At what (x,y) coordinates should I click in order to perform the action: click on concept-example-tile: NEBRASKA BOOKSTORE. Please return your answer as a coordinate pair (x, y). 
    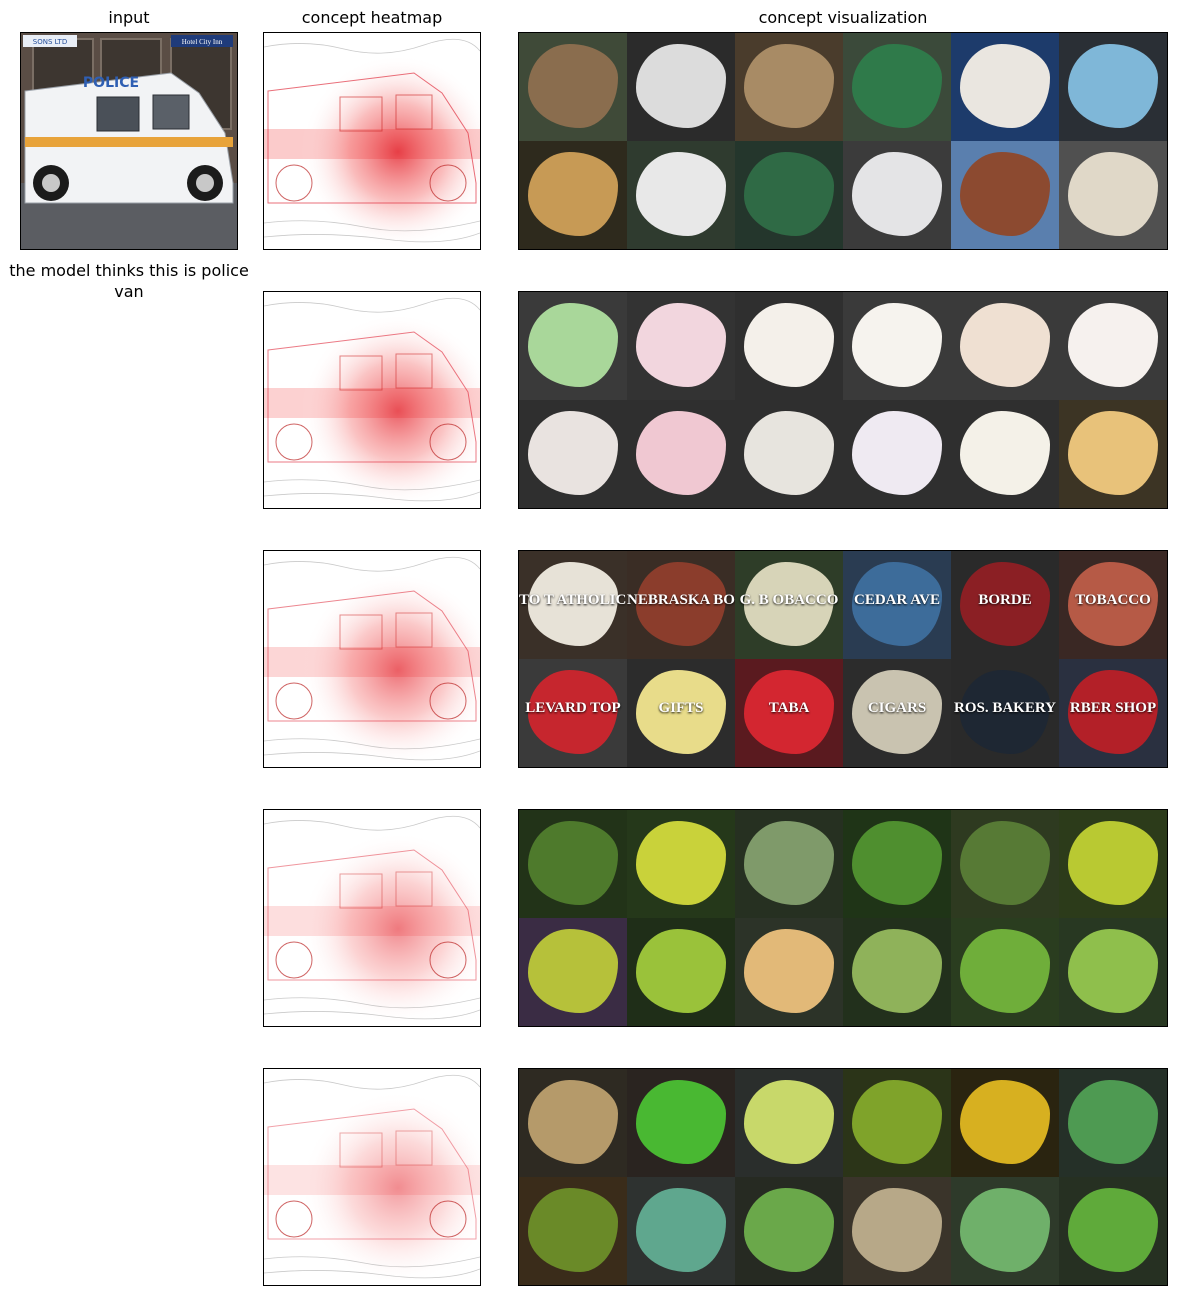
    Looking at the image, I should click on (681, 605).